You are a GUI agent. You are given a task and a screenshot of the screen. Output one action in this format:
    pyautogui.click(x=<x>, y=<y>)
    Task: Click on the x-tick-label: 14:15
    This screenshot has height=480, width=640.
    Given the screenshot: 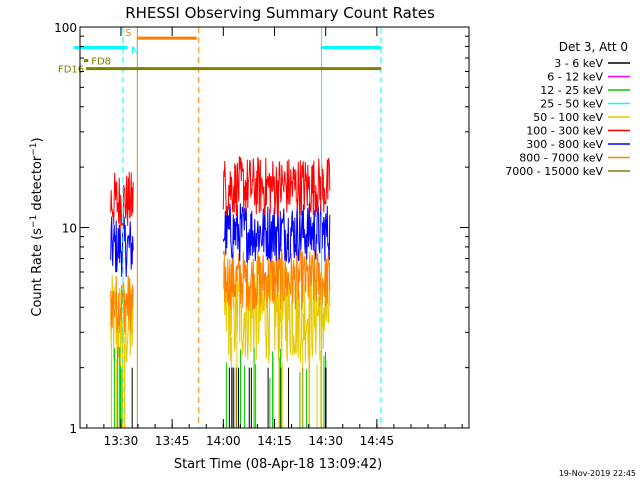 What is the action you would take?
    pyautogui.click(x=274, y=441)
    